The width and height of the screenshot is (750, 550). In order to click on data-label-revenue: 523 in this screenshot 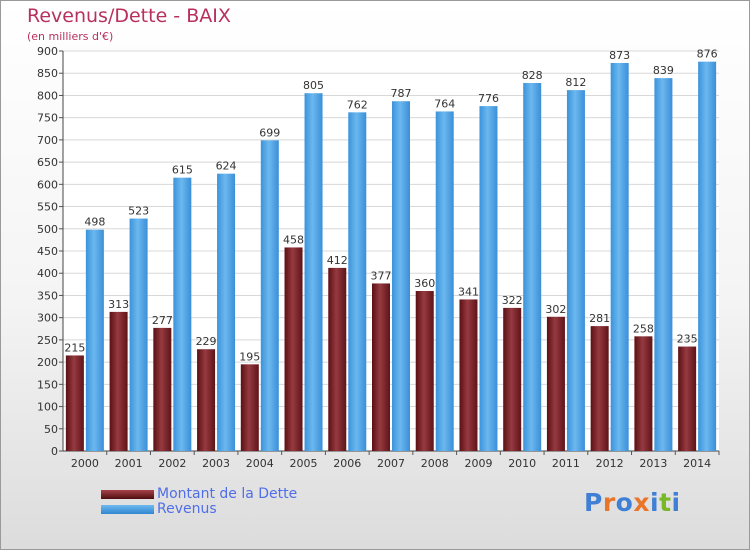, I will do `click(138, 211)`.